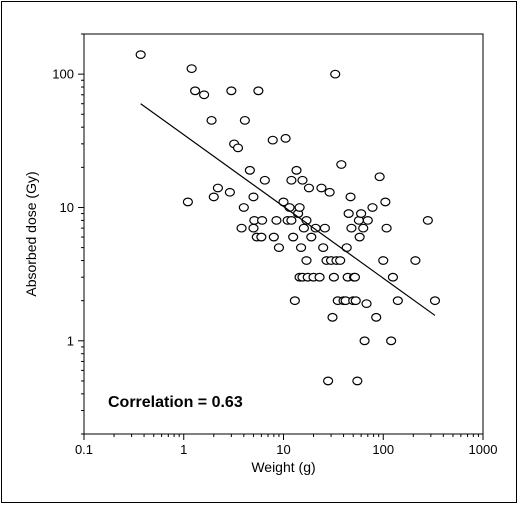 The image size is (520, 506). What do you see at coordinates (68, 234) in the screenshot?
I see `y-axis: 1 10 100` at bounding box center [68, 234].